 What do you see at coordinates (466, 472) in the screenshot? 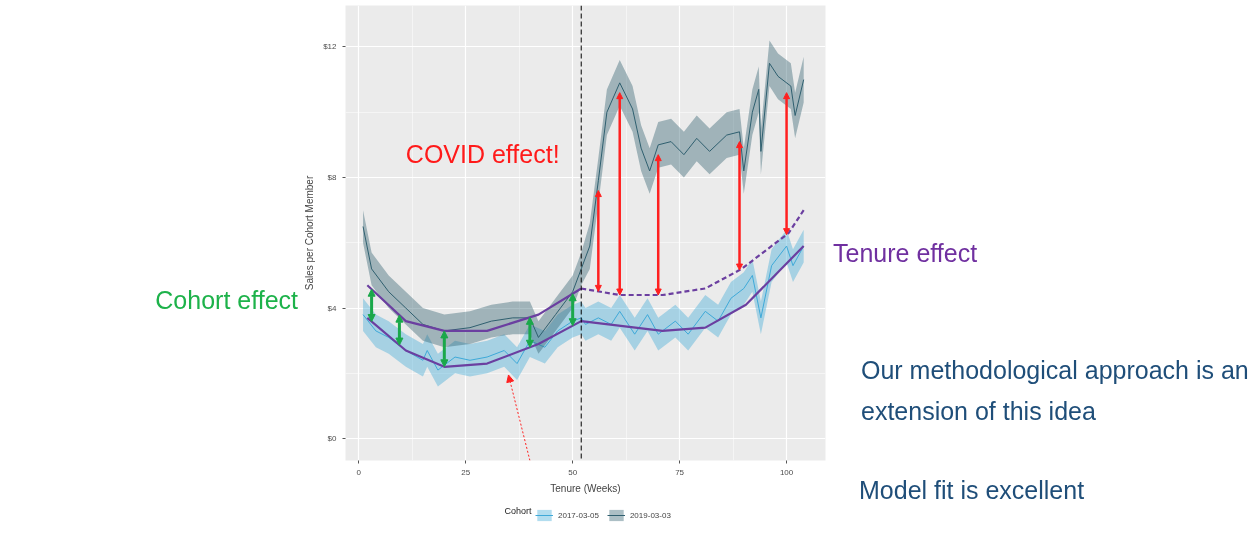
I see `x-tick-label: 25` at bounding box center [466, 472].